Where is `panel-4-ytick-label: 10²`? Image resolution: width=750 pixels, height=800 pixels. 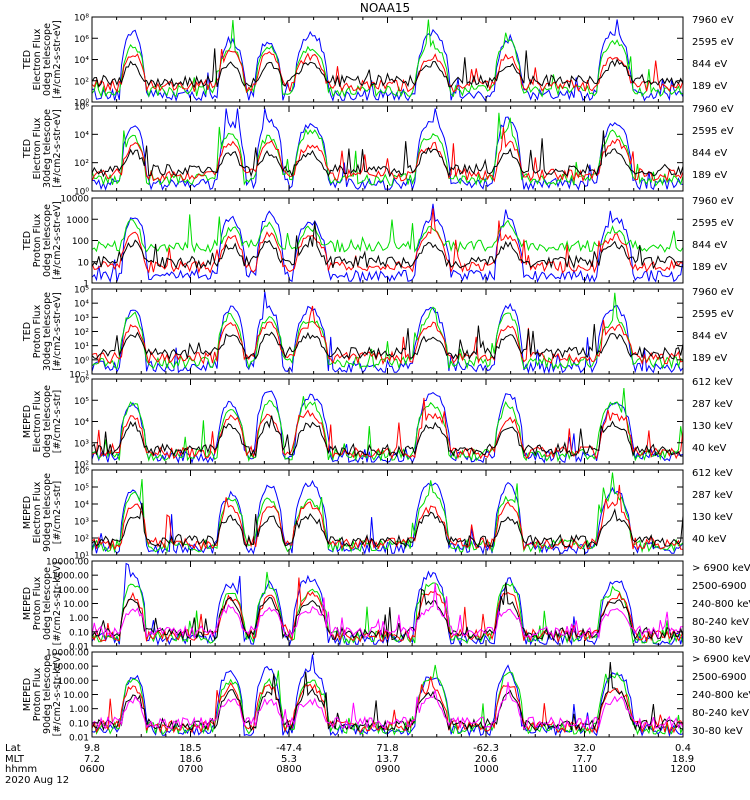
panel-4-ytick-label: 10² is located at coordinates (81, 333).